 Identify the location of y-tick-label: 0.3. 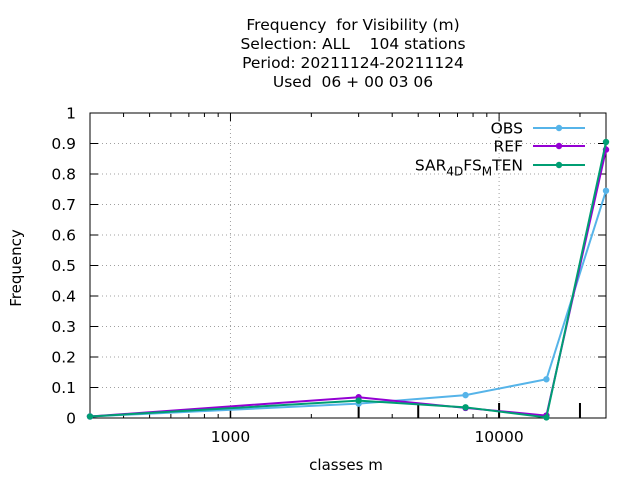
(63, 327).